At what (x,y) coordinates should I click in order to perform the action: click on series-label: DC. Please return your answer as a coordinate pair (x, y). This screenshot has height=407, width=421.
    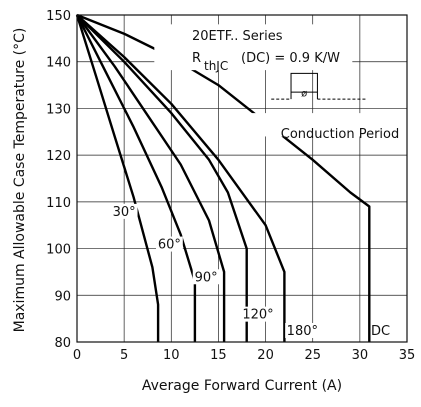
    Looking at the image, I should click on (380, 331).